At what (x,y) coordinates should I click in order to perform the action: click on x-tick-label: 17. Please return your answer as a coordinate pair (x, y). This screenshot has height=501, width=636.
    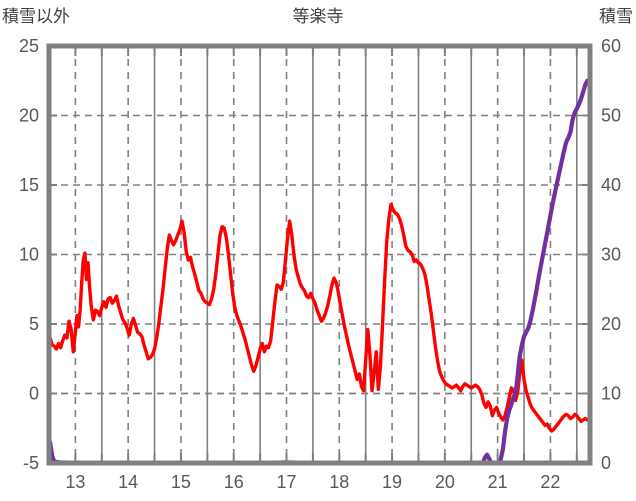
    Looking at the image, I should click on (286, 482).